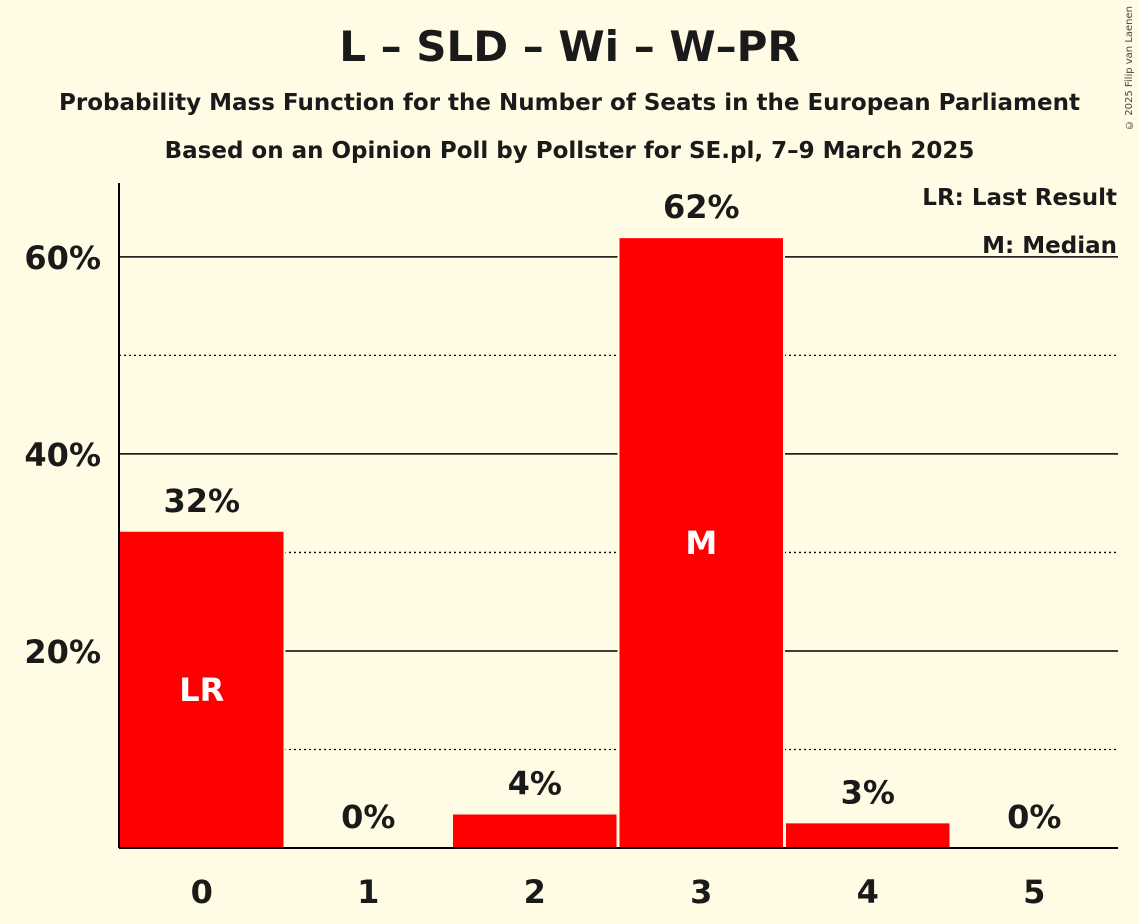 This screenshot has width=1139, height=924. Describe the element at coordinates (701, 892) in the screenshot. I see `x-tick-label: 3` at that location.